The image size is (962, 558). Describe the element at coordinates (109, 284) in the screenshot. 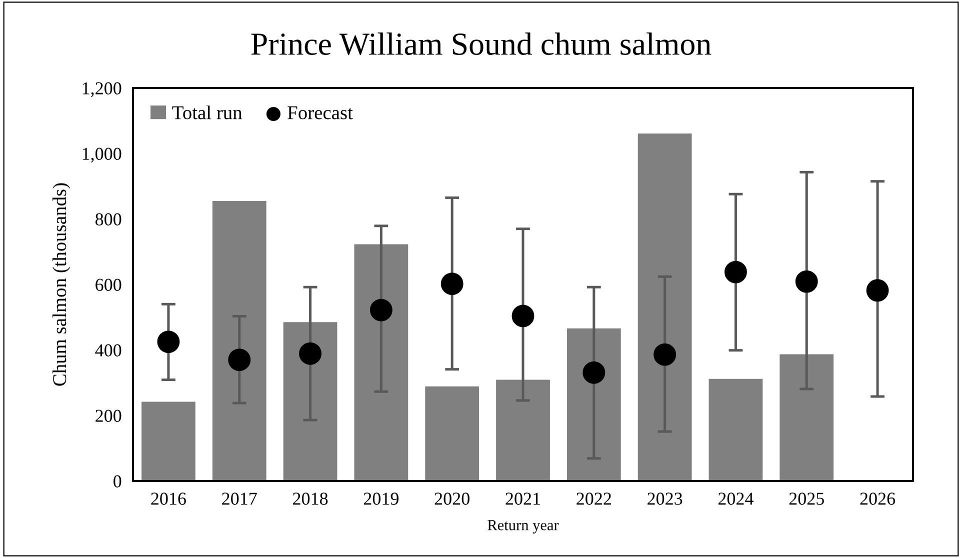

I see `y-tick-label: 600` at that location.